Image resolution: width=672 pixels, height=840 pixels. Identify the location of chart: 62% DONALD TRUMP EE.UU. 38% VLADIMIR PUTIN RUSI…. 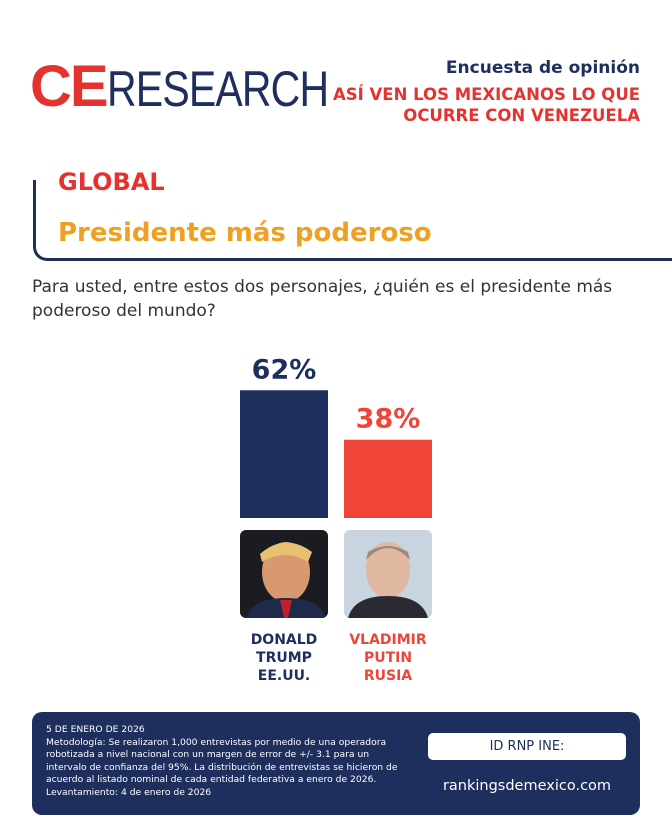
(336, 519).